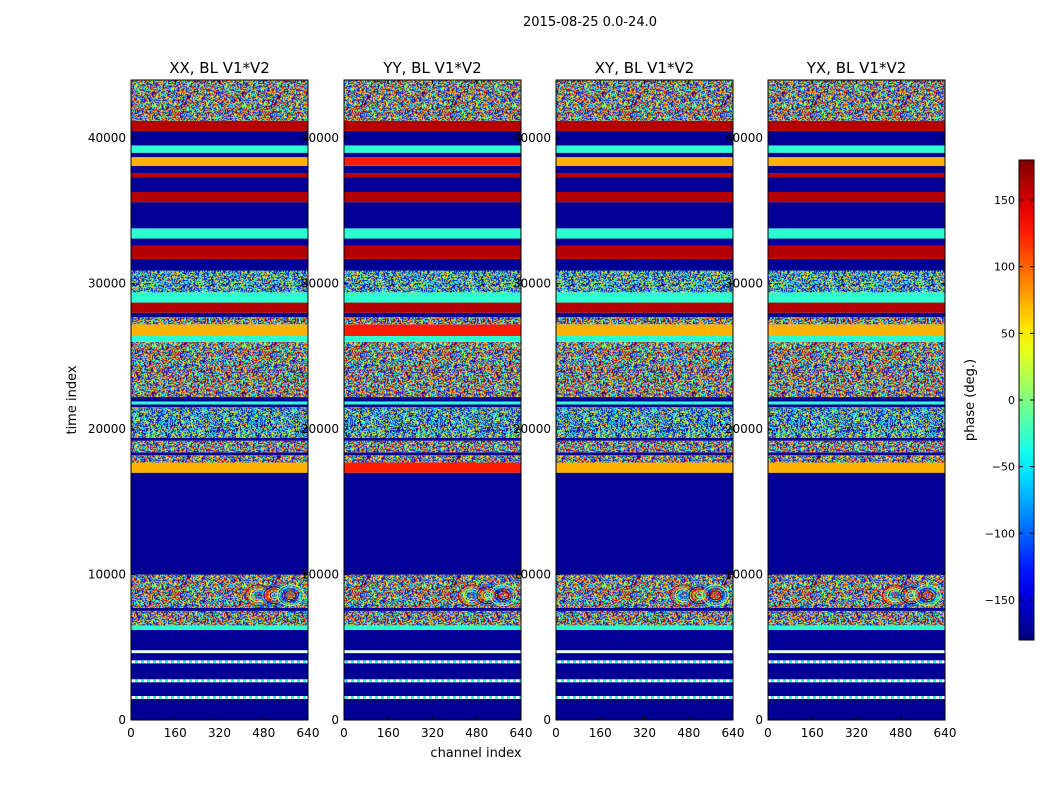 The image size is (1050, 800). Describe the element at coordinates (320, 575) in the screenshot. I see `y-tick-label: 10000` at that location.